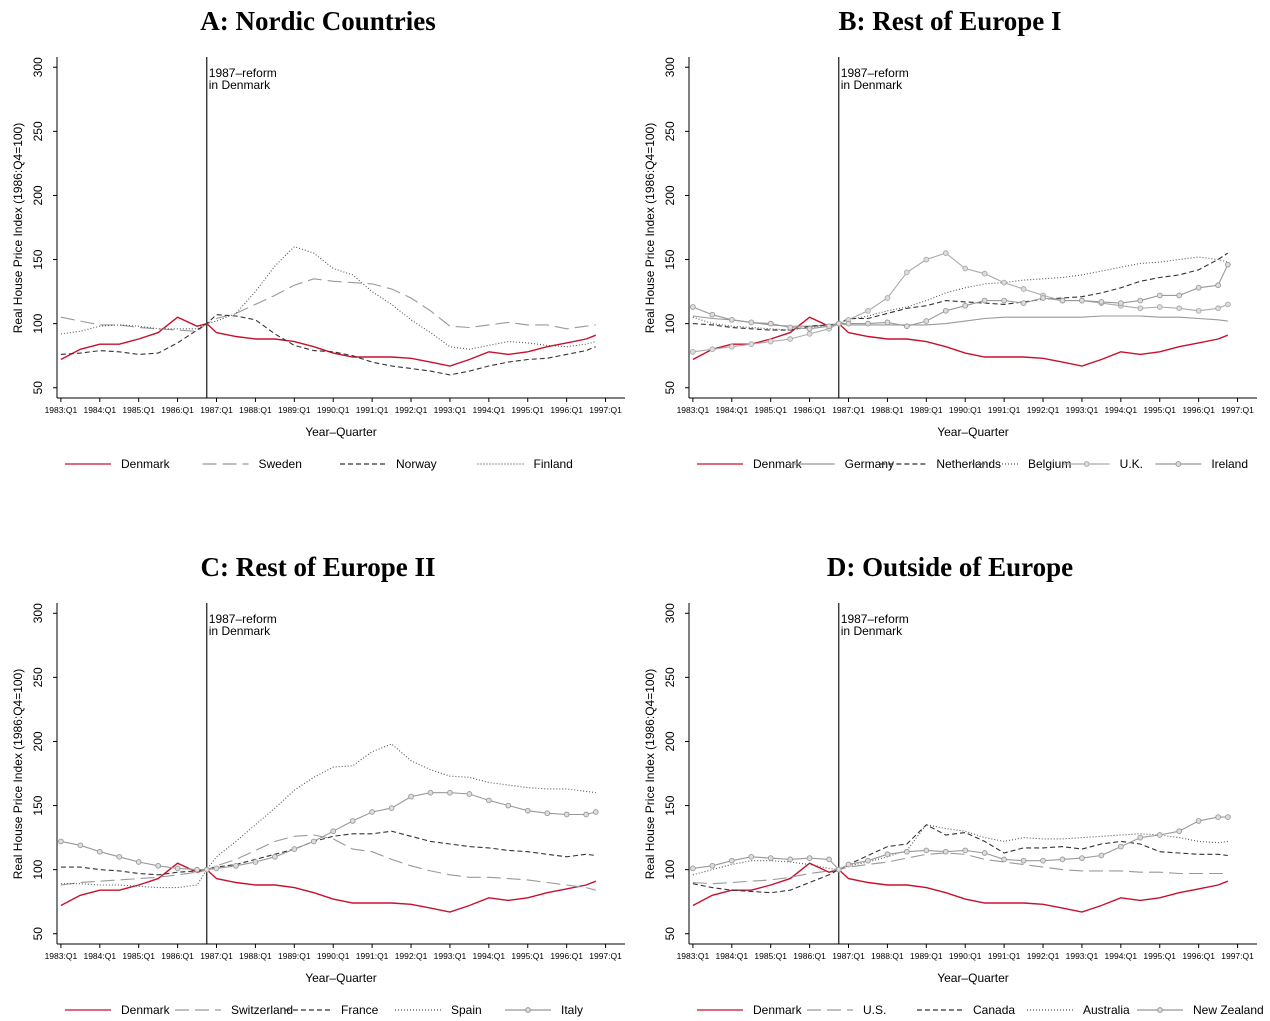 Image resolution: width=1270 pixels, height=1021 pixels. I want to click on x-tick-label: 1988:Q1, so click(887, 956).